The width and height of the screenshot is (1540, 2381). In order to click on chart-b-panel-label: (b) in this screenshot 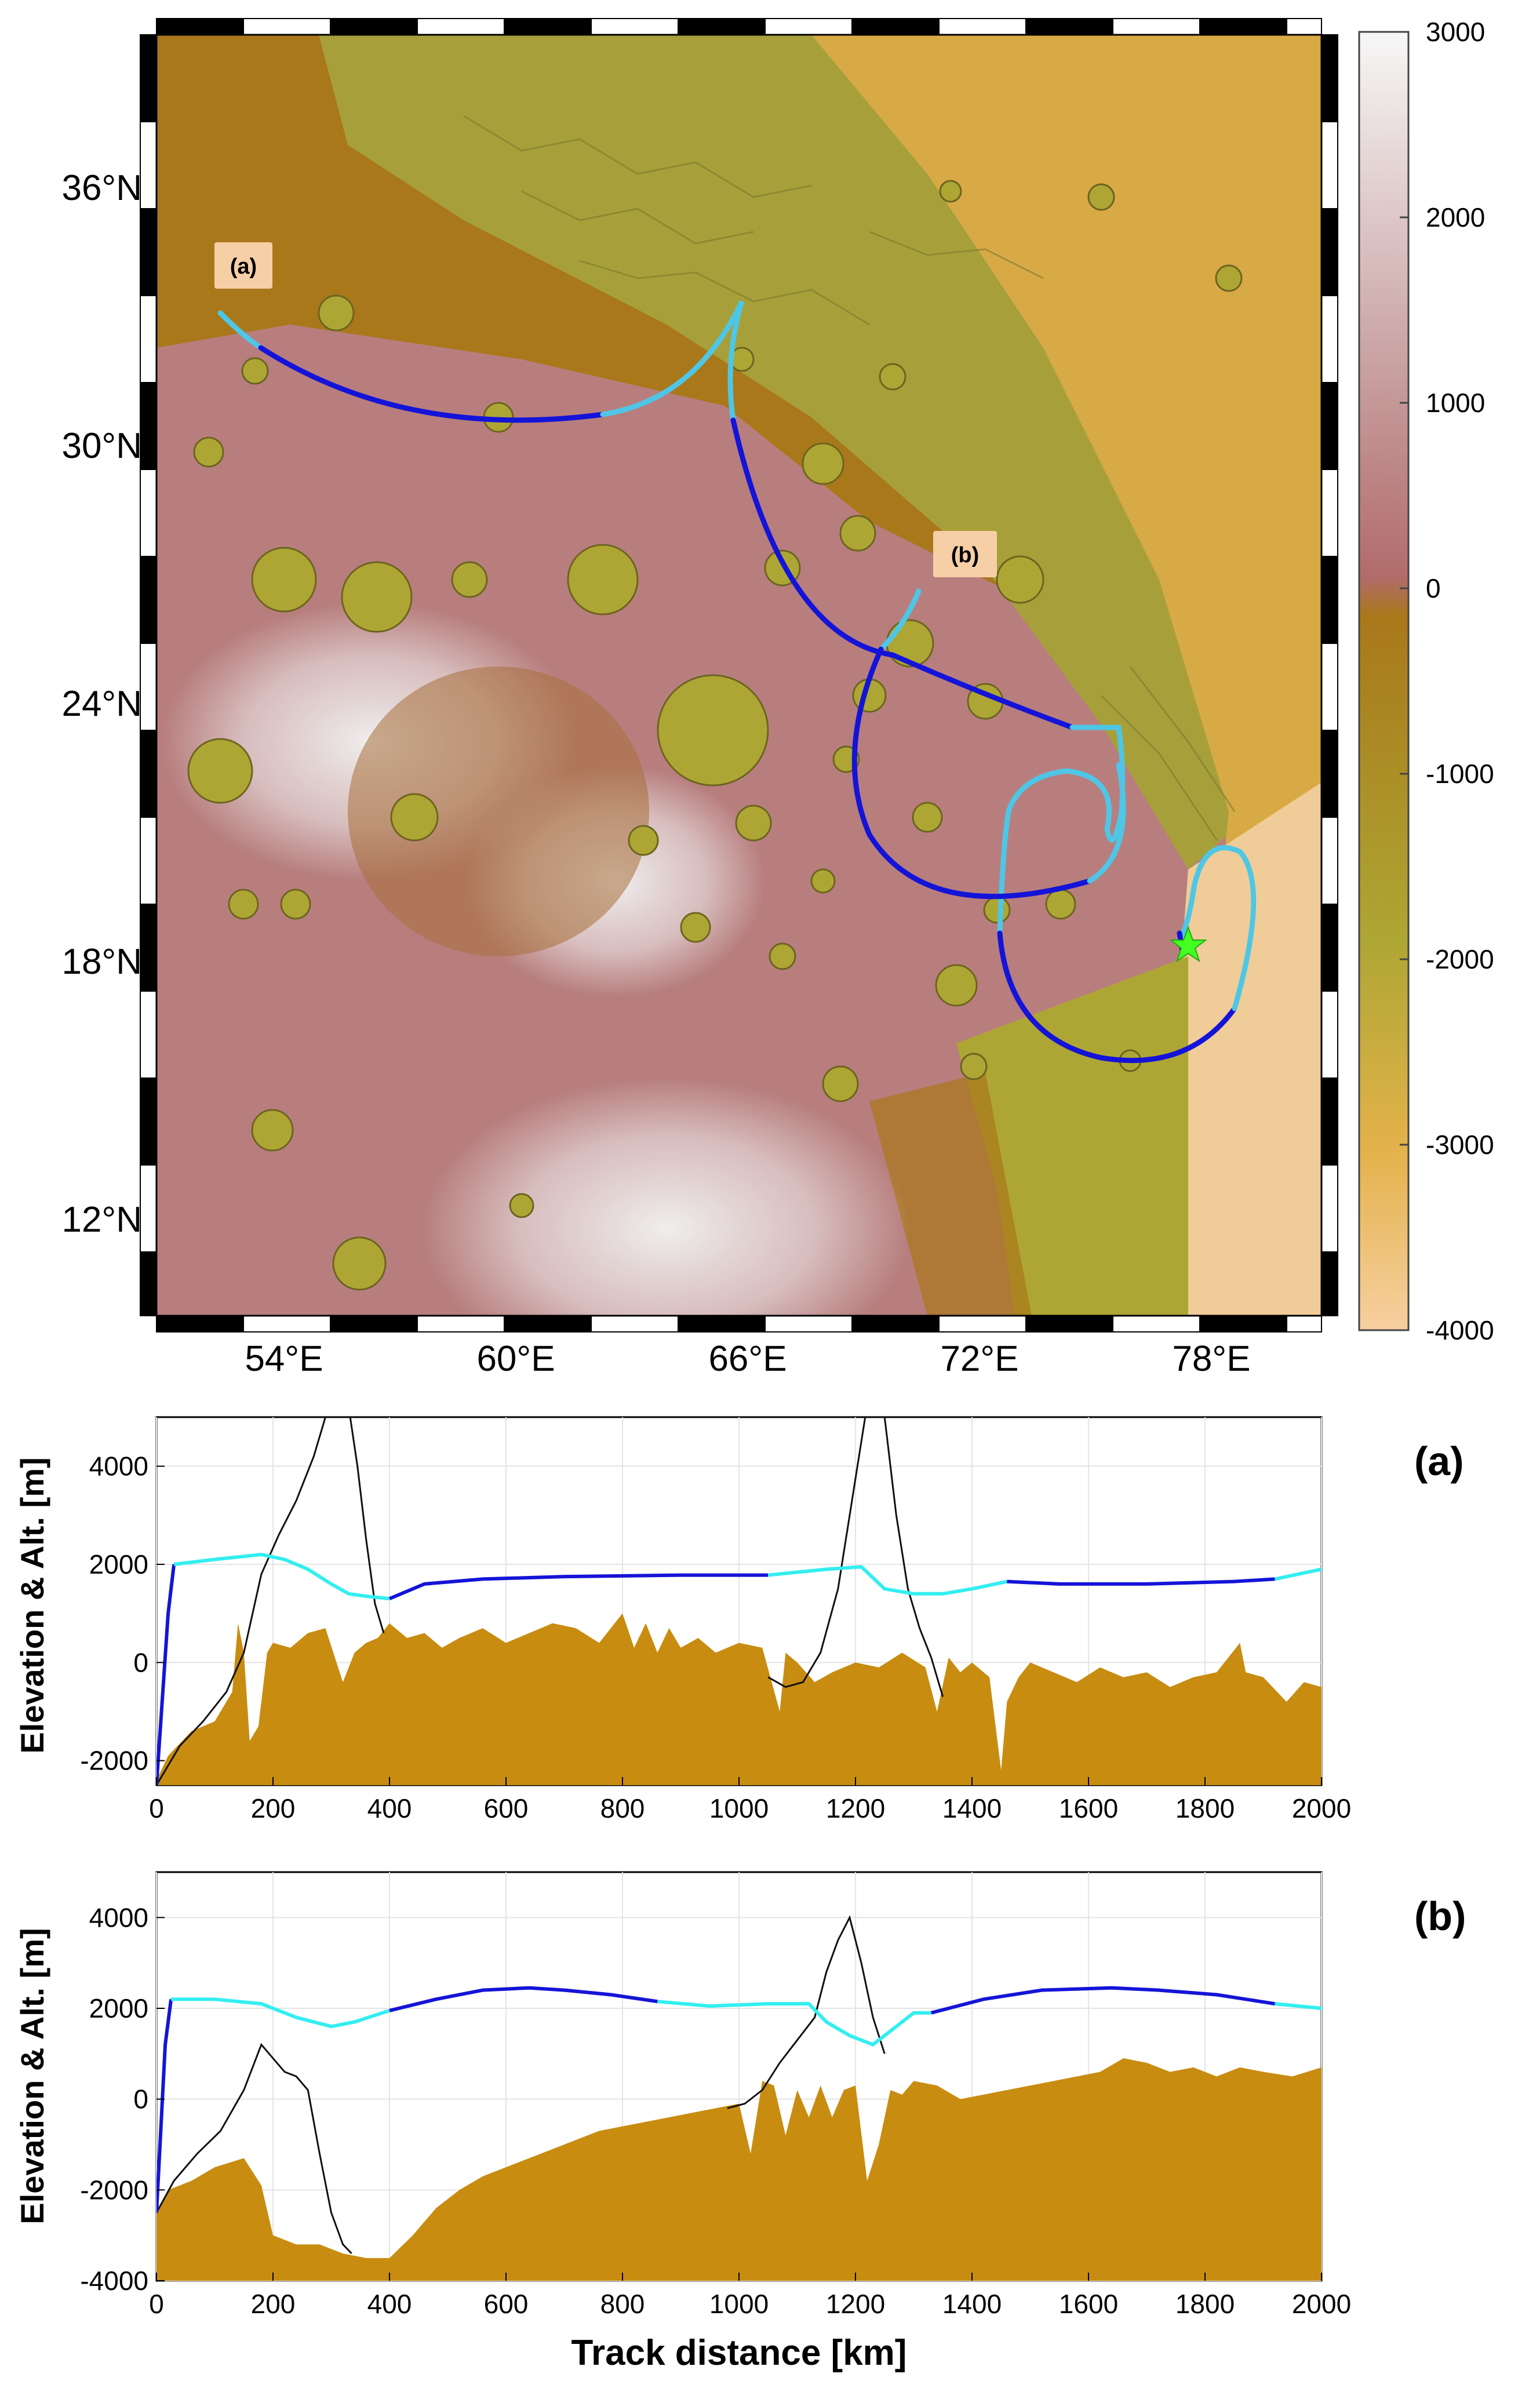, I will do `click(1440, 1916)`.